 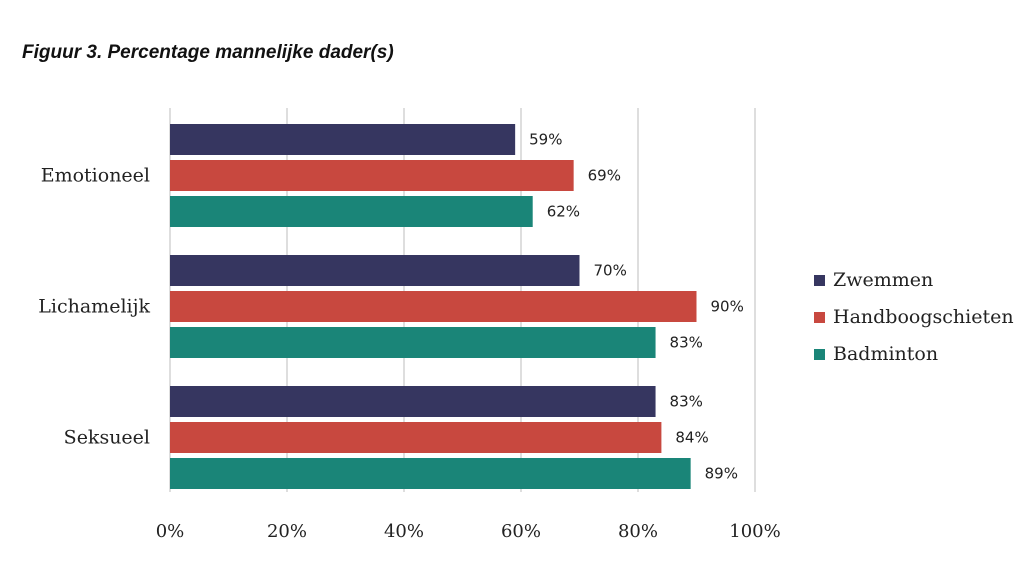 What do you see at coordinates (95, 176) in the screenshot?
I see `category-label: Emotioneel` at bounding box center [95, 176].